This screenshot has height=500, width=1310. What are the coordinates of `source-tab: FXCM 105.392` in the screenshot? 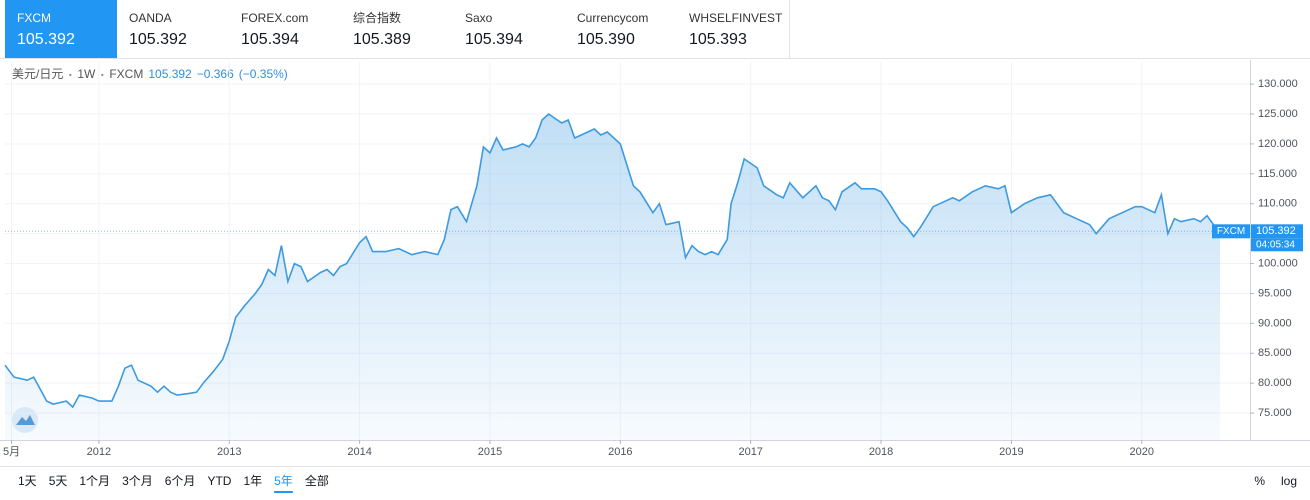 It's located at (61, 29).